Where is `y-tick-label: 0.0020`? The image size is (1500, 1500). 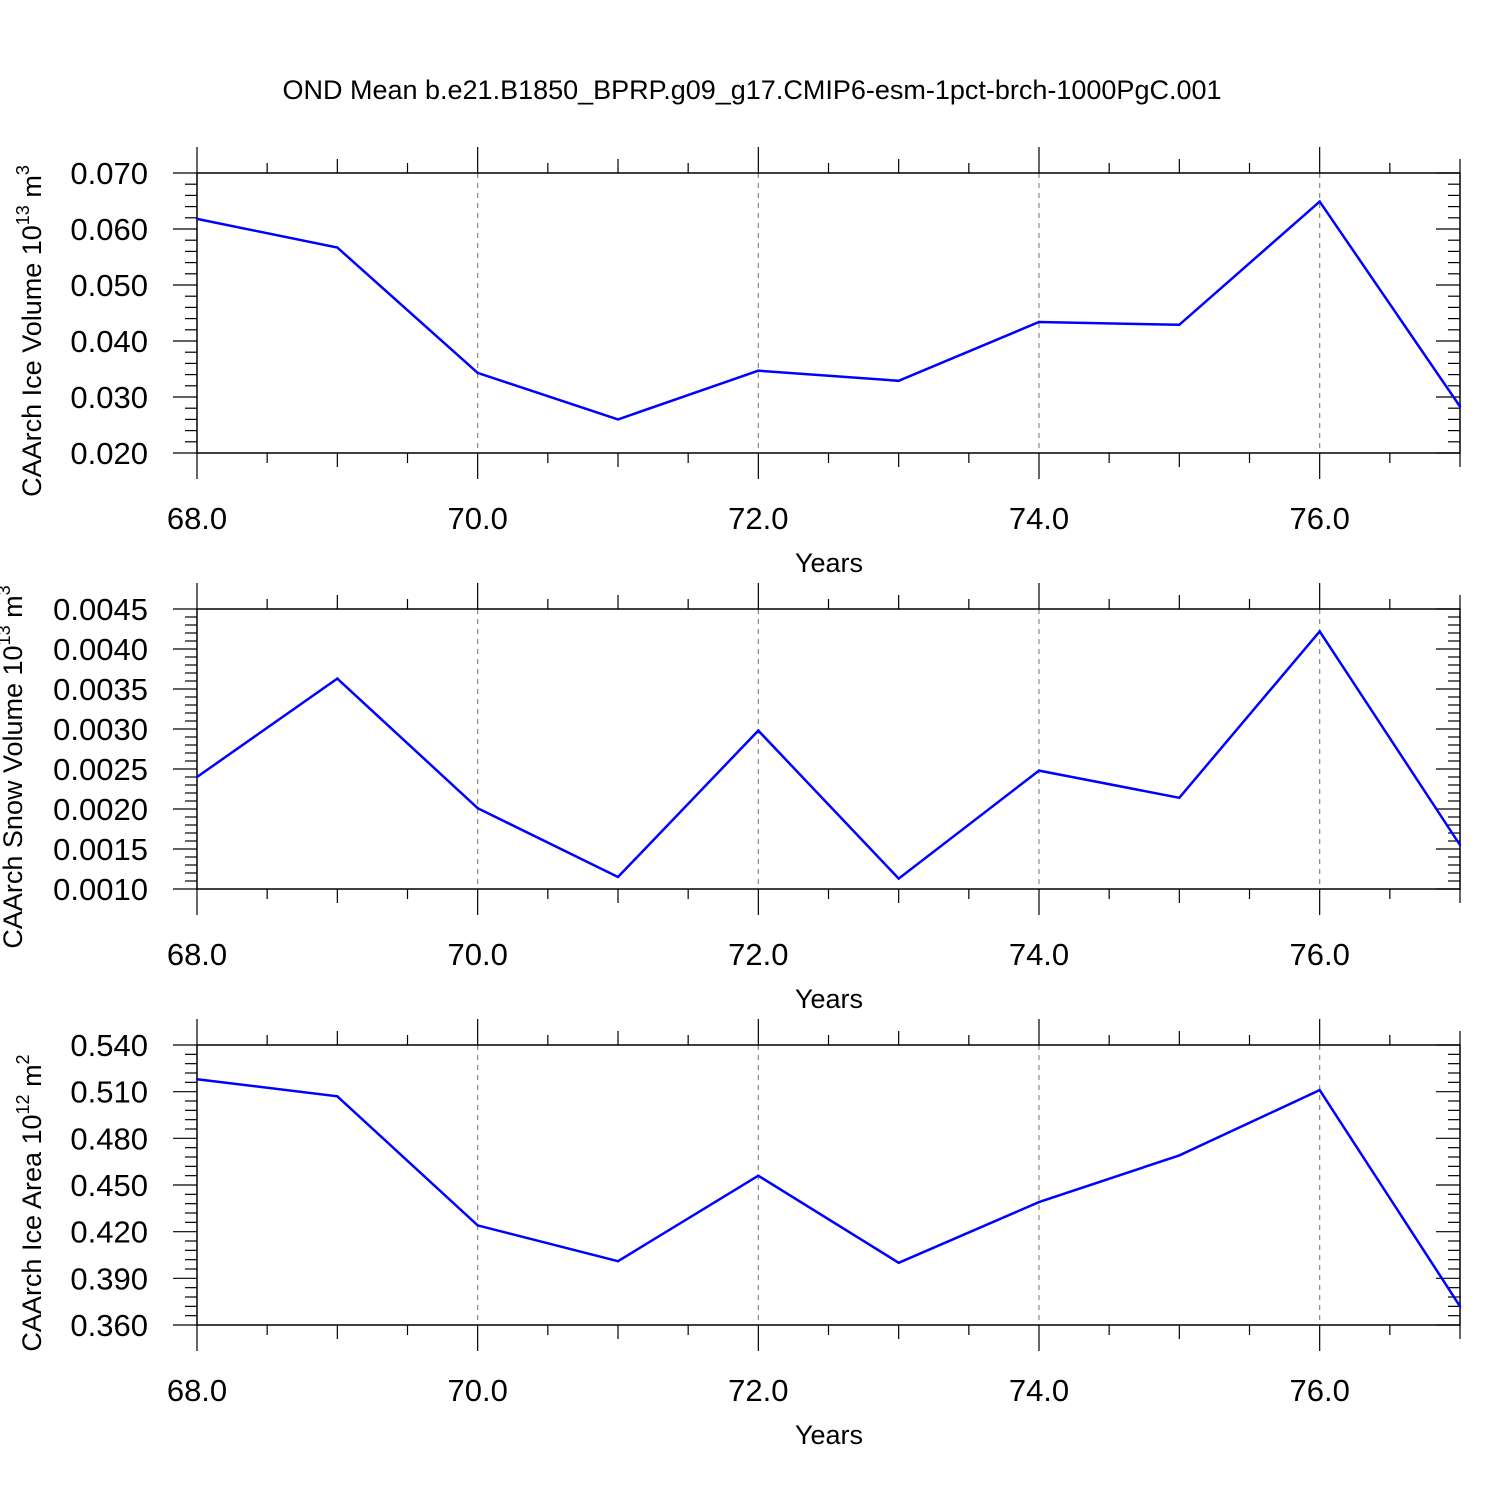 y-tick-label: 0.0020 is located at coordinates (100, 809).